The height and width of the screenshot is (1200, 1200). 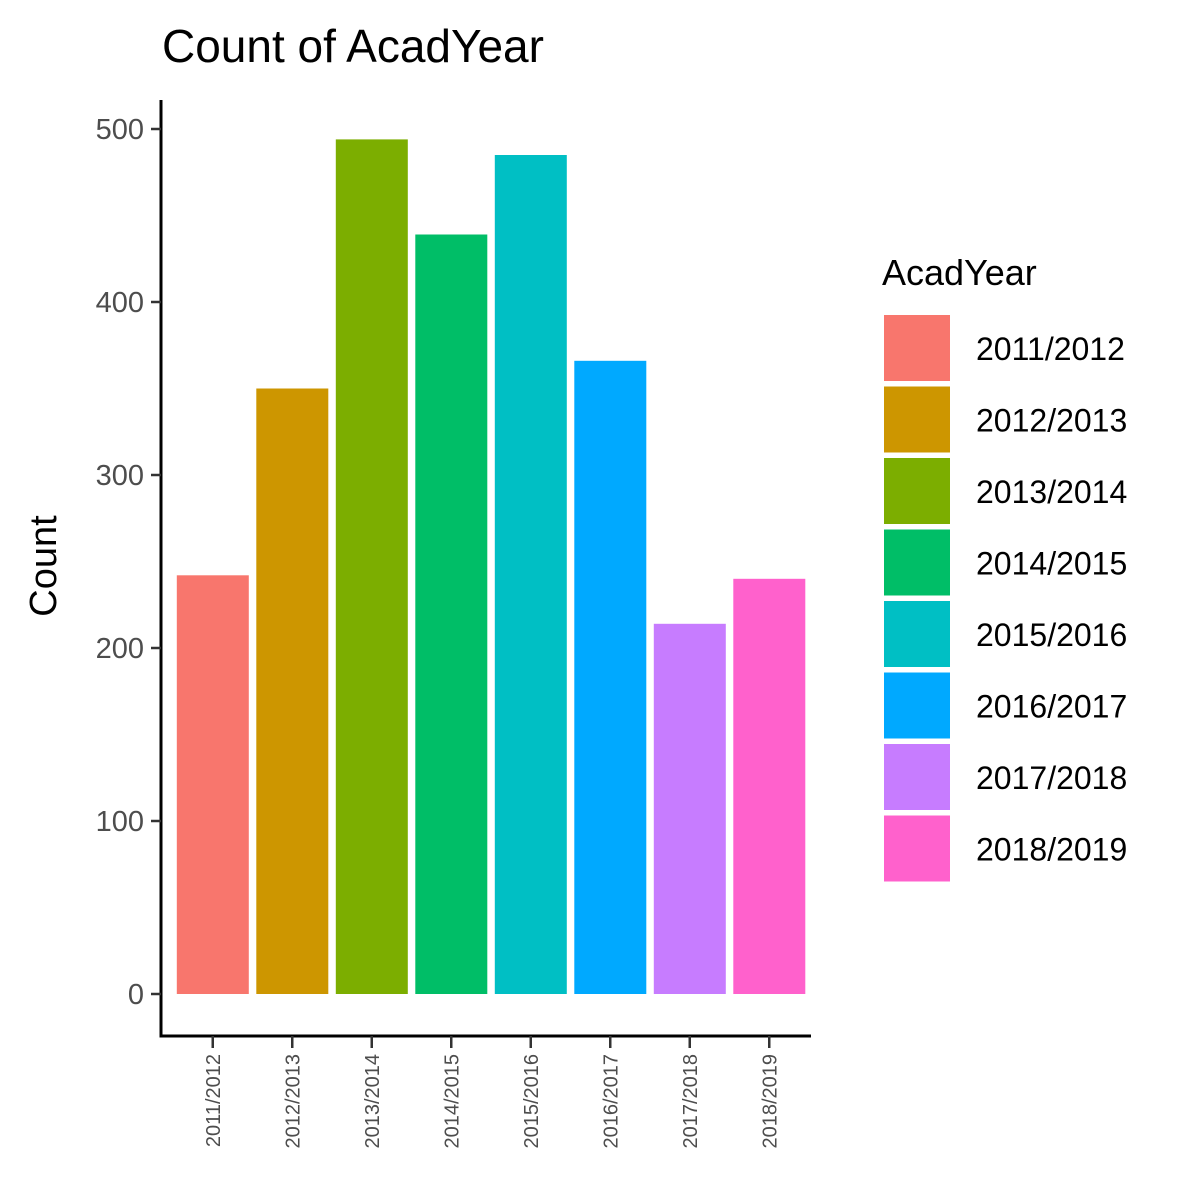 What do you see at coordinates (532, 1101) in the screenshot?
I see `x-tick-label: 2015/2016` at bounding box center [532, 1101].